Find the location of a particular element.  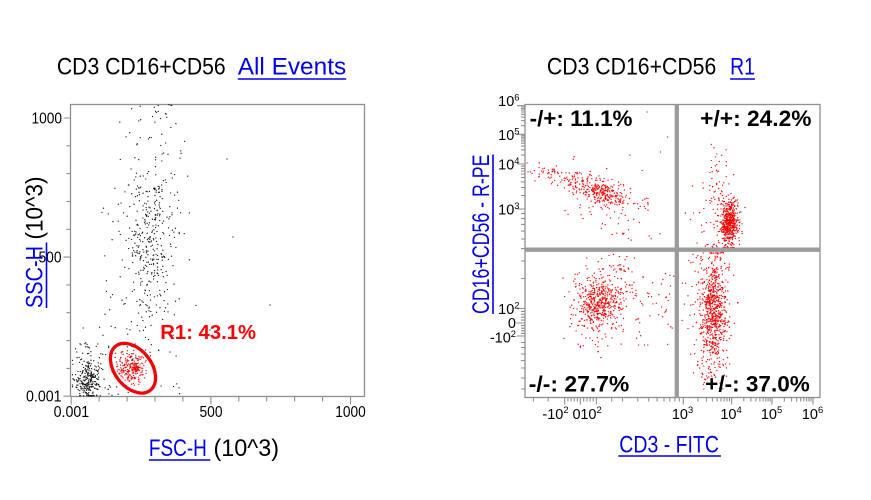

svg-text: -/+: 11.1% is located at coordinates (581, 118).